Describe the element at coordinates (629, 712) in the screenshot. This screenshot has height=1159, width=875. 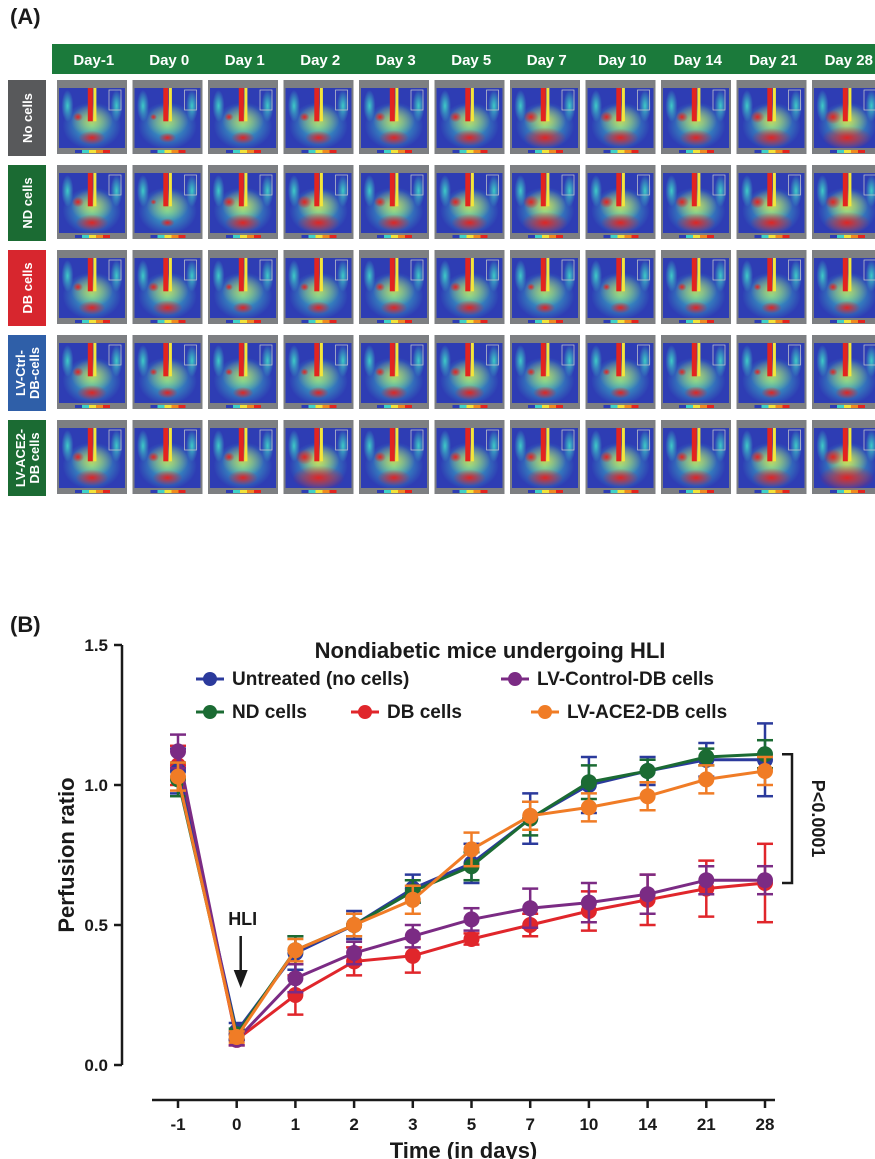
I see `legend-item: LV-ACE2-DB cells` at that location.